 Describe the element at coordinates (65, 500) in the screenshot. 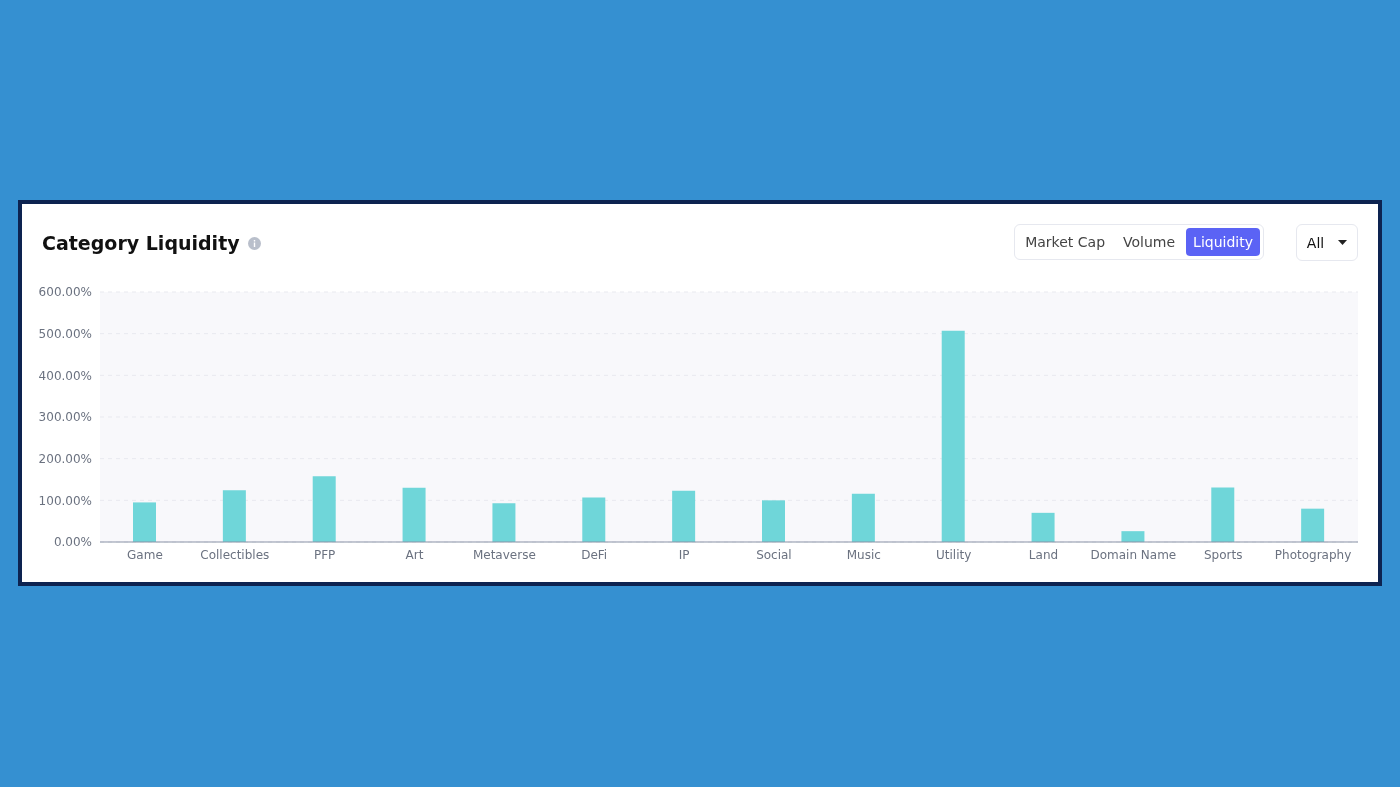

I see `y-tick-label: 100.00%` at that location.